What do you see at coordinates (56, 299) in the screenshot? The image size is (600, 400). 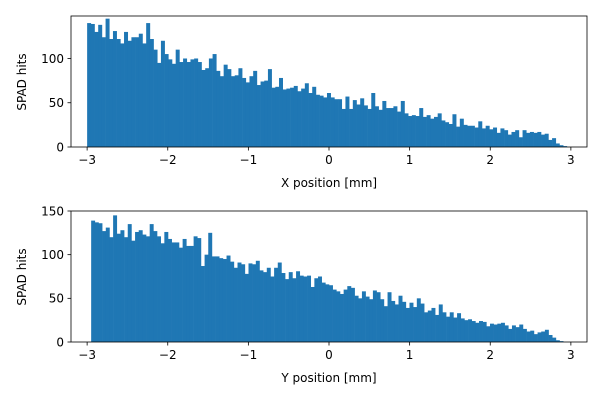 I see `y-tick-label: 50` at bounding box center [56, 299].